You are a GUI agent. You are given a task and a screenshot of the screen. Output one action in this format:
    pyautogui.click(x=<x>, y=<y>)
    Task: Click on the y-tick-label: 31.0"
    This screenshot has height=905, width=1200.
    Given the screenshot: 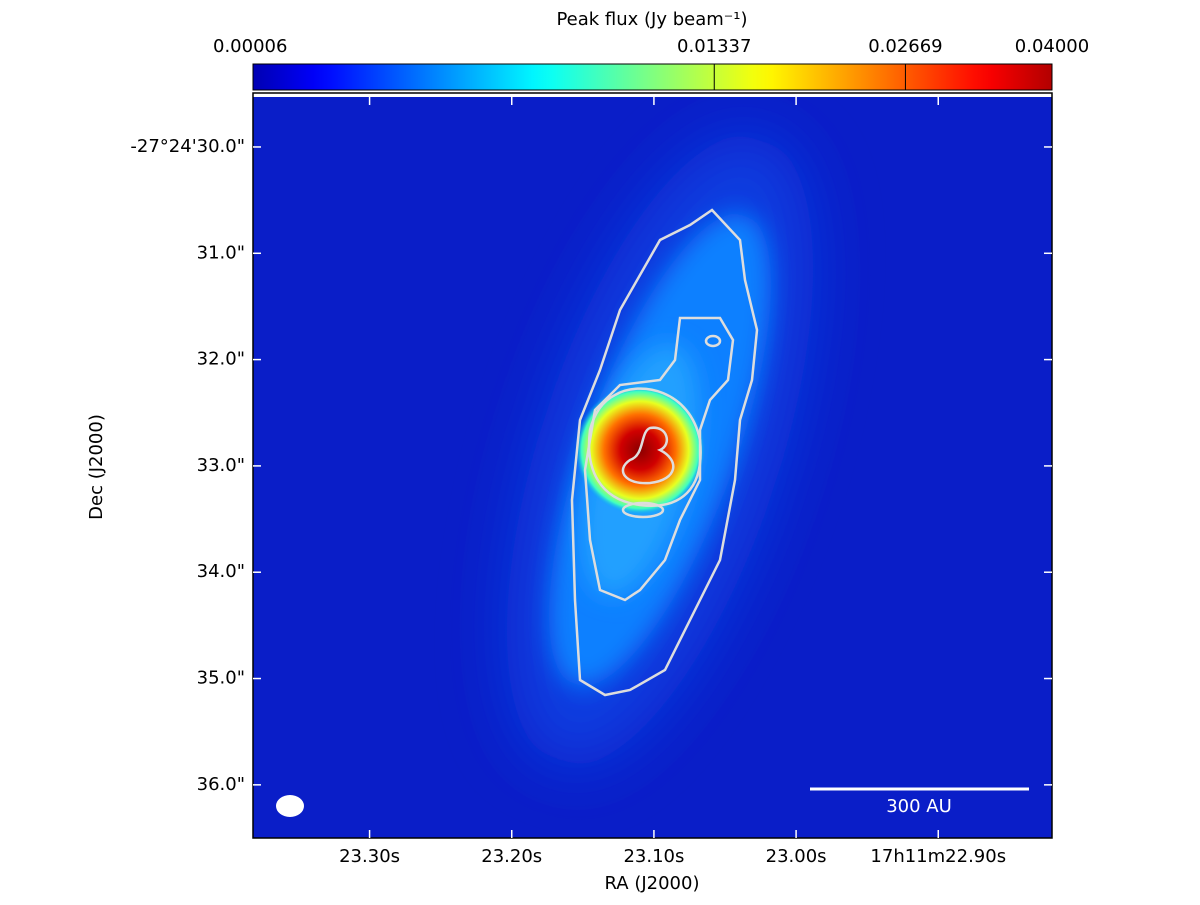 What is the action you would take?
    pyautogui.click(x=221, y=252)
    